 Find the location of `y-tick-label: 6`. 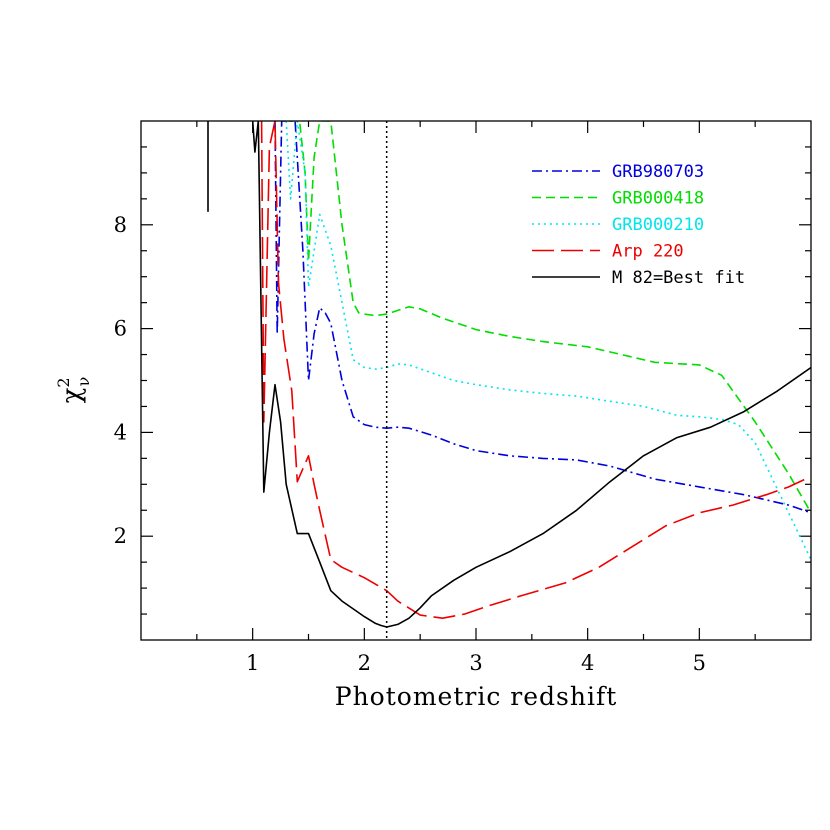

y-tick-label: 6 is located at coordinates (120, 329).